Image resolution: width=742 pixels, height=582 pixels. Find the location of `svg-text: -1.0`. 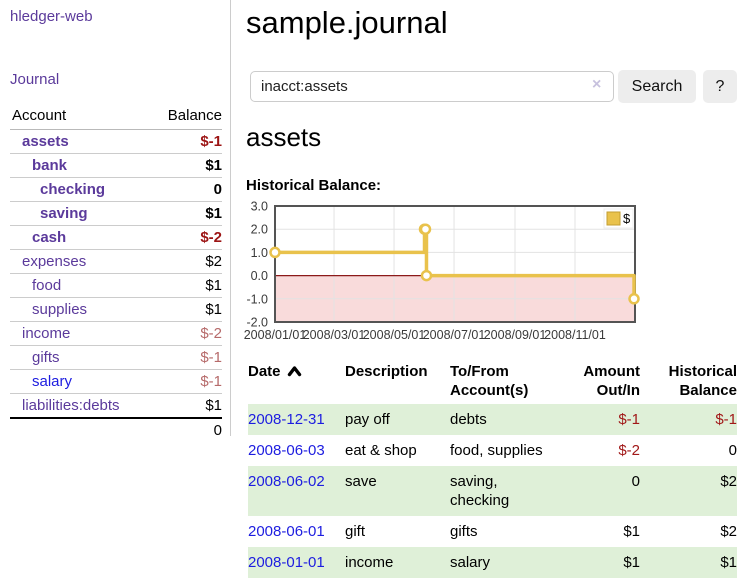

svg-text: -1.0 is located at coordinates (257, 299).